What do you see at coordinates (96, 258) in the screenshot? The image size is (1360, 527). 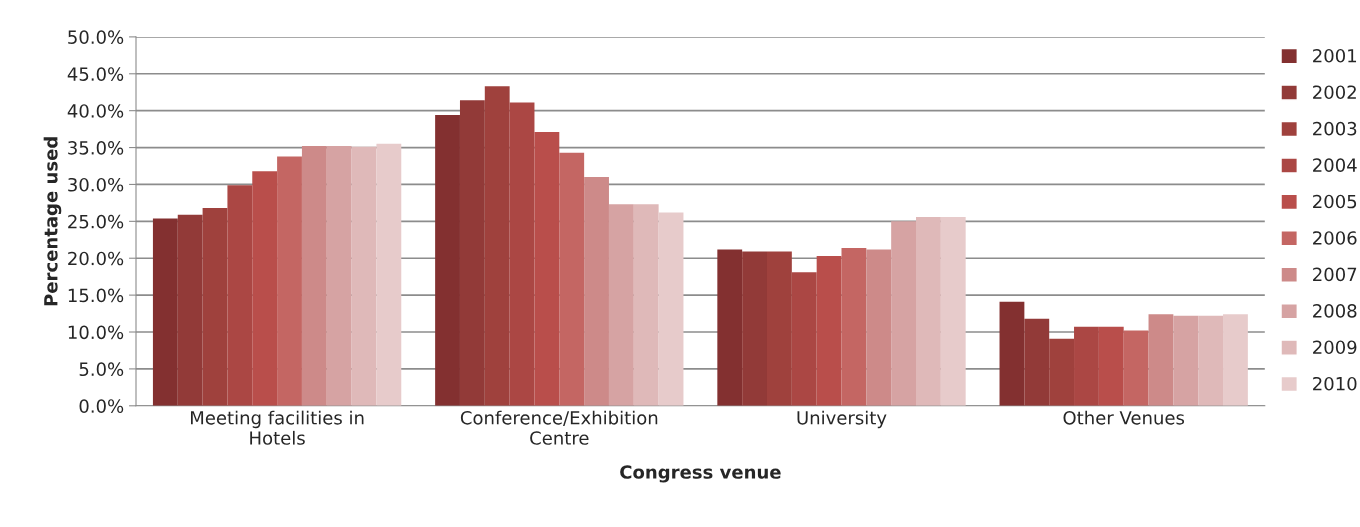 I see `y-tick-label: 20.0%` at bounding box center [96, 258].